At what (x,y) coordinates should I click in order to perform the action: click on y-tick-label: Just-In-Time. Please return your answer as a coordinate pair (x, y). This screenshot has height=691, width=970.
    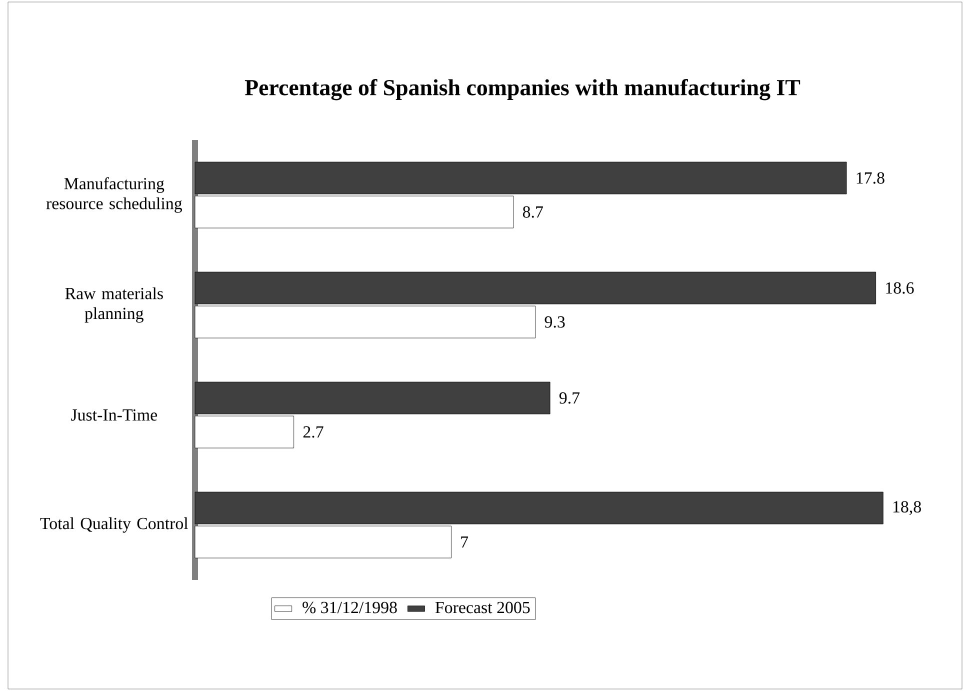
    Looking at the image, I should click on (114, 415).